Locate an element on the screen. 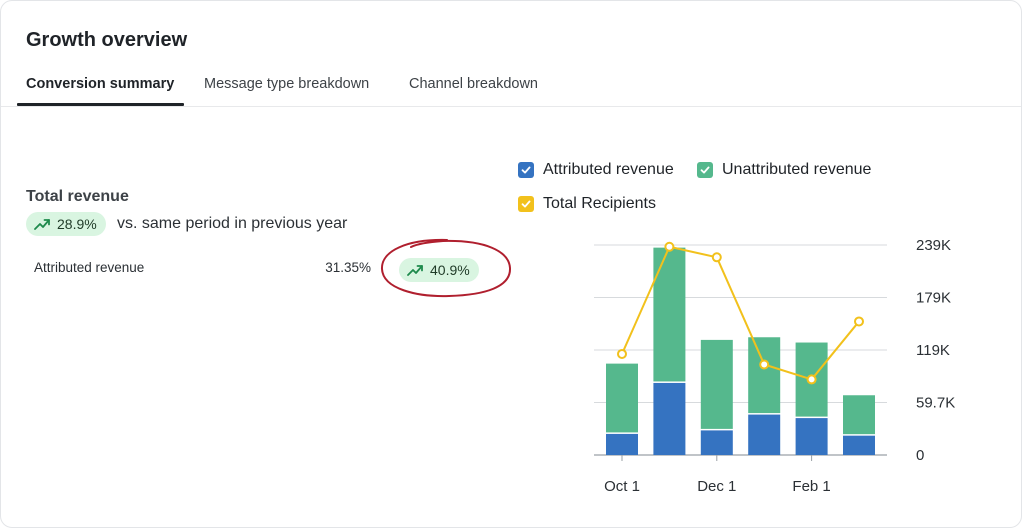  page-title: Growth overview is located at coordinates (107, 40).